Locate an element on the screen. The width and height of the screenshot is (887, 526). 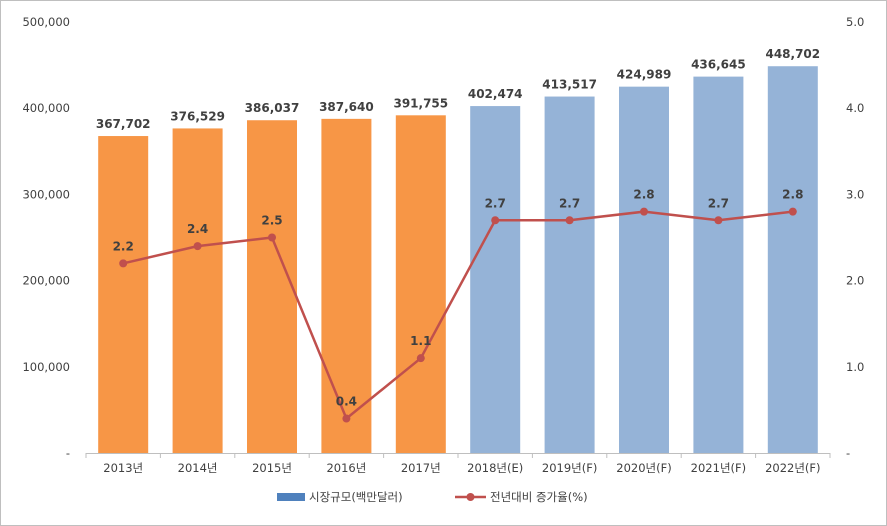
right-axis-tick-label: 4.0 is located at coordinates (855, 108).